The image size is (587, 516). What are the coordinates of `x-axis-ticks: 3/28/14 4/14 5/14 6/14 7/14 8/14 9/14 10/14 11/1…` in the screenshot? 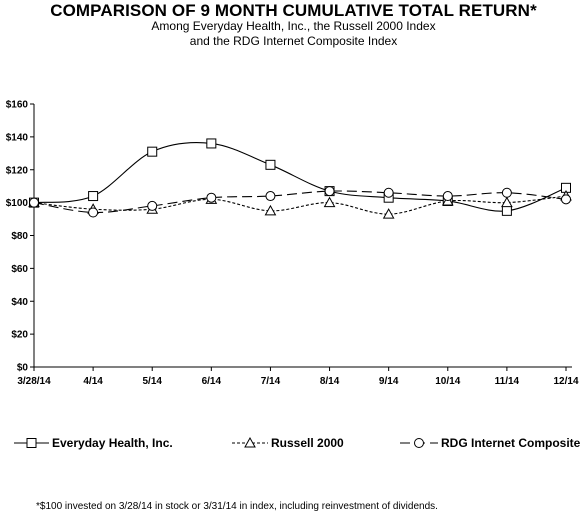 It's located at (298, 377).